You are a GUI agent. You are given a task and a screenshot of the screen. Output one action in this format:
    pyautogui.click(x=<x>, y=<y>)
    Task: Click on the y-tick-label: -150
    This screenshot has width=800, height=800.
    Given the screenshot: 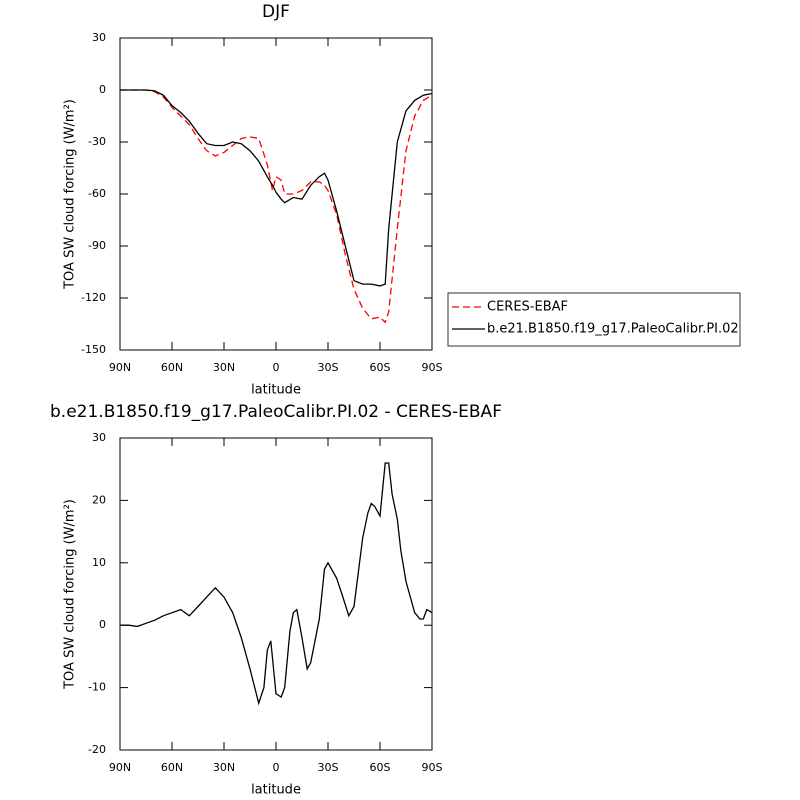 What is the action you would take?
    pyautogui.click(x=93, y=349)
    